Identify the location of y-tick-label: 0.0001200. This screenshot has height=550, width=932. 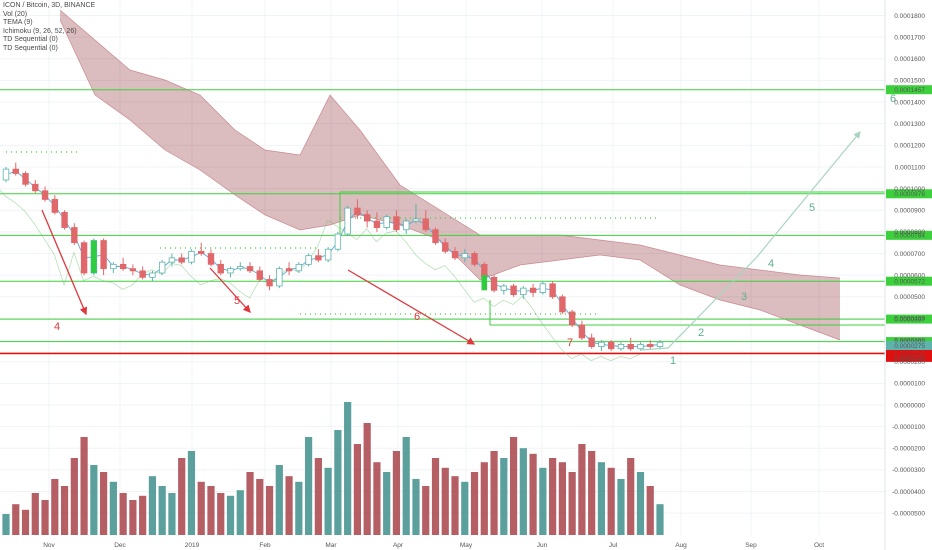
(909, 146).